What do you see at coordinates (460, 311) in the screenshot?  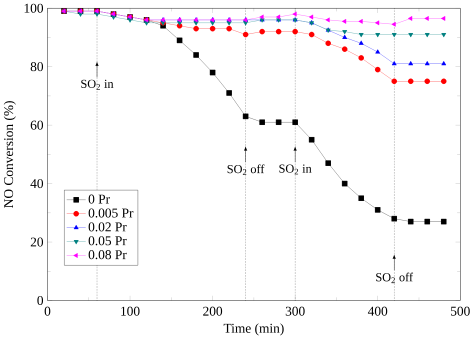 I see `x-tick-label: 500` at bounding box center [460, 311].